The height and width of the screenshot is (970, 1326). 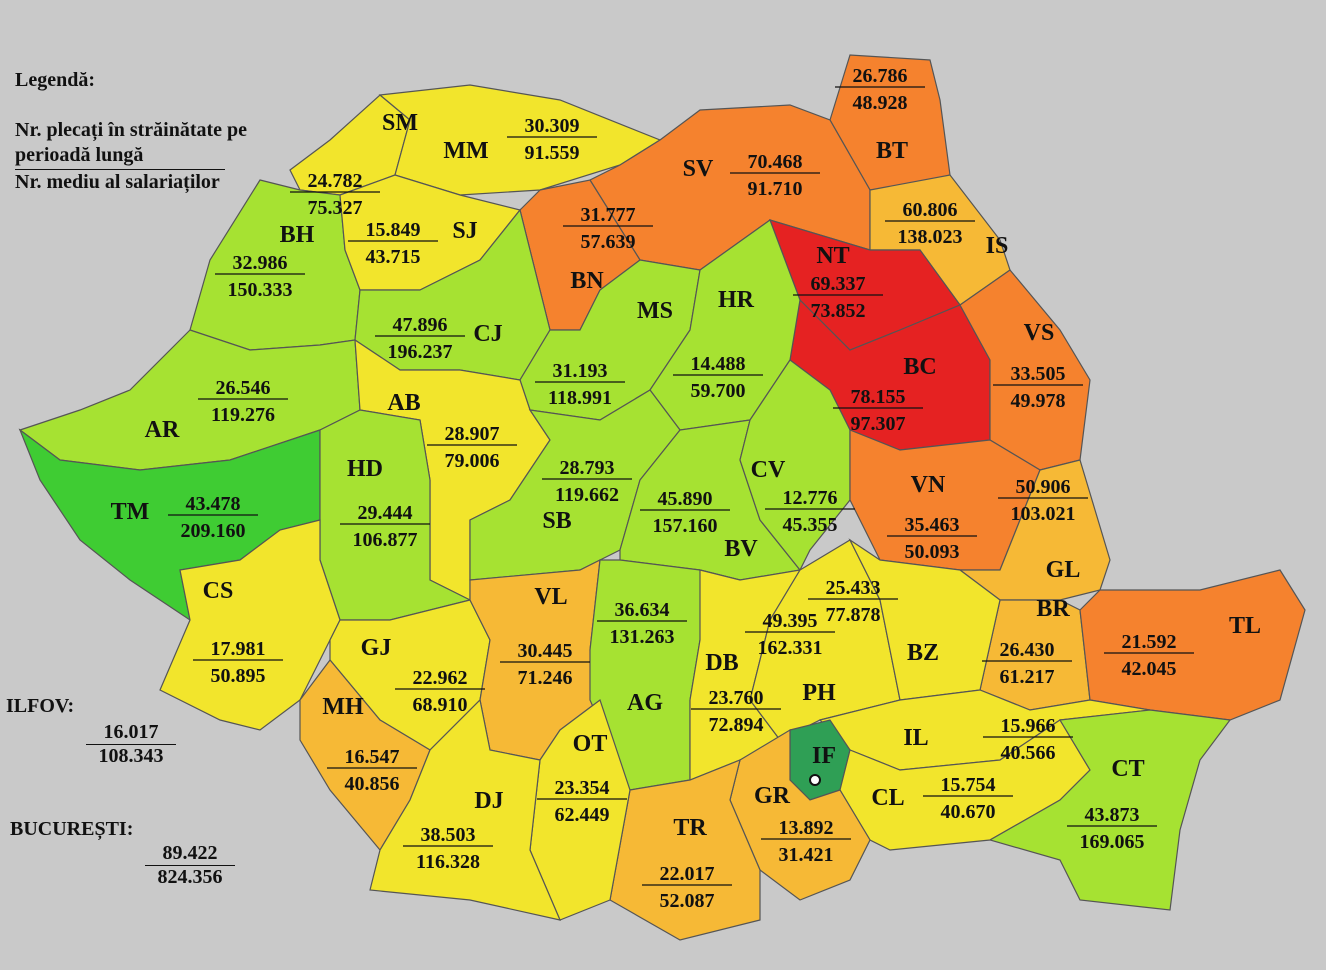 What do you see at coordinates (393, 257) in the screenshot?
I see `employees-sj: 43.715` at bounding box center [393, 257].